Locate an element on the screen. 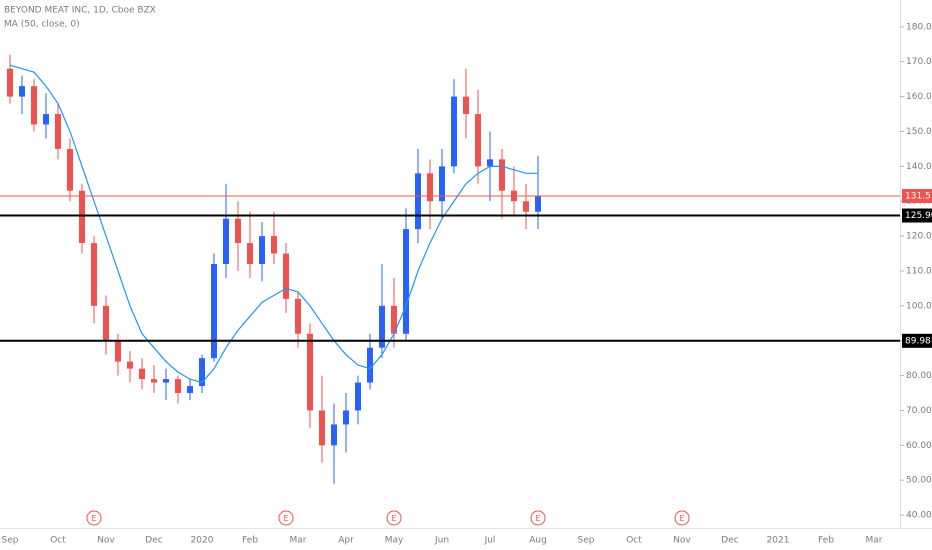  price-label: 125.90 is located at coordinates (918, 216).